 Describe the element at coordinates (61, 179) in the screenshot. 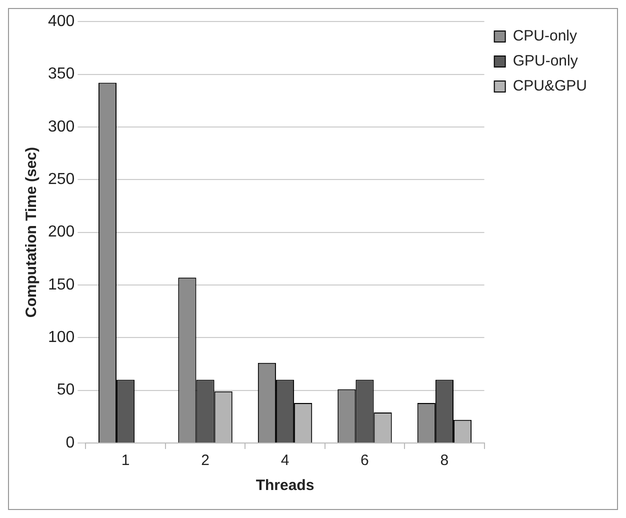

I see `y-tick-label: 250` at that location.